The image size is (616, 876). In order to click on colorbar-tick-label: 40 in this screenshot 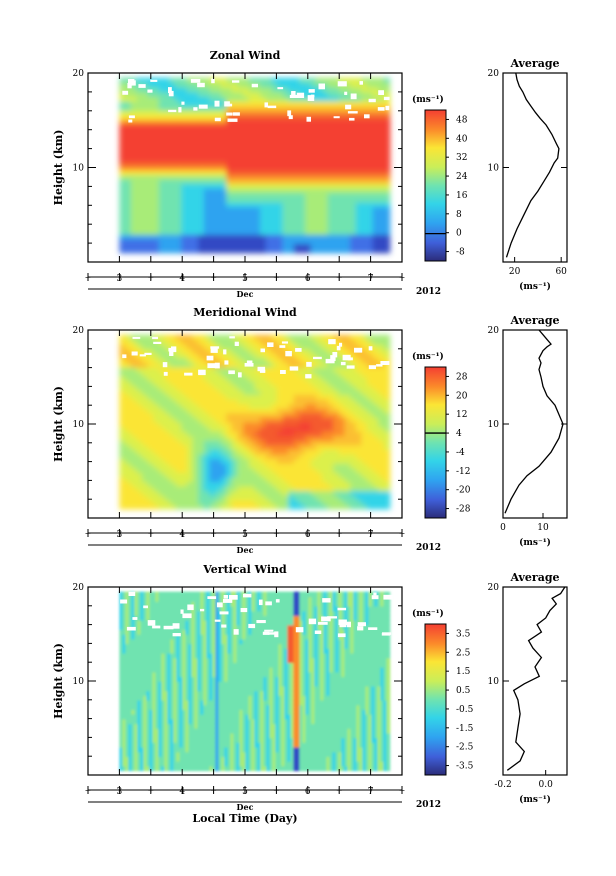, I will do `click(462, 139)`.